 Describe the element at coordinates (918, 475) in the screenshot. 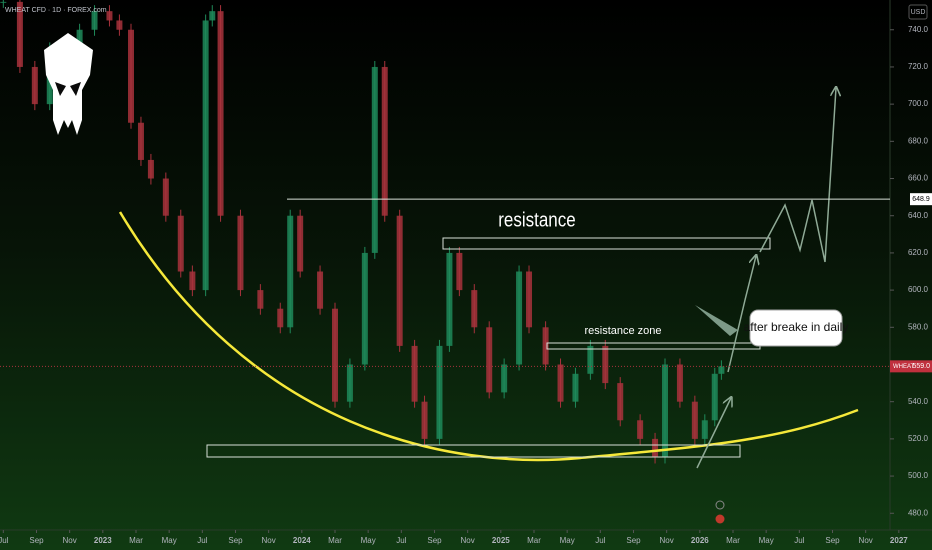

I see `y-tick-label: 500.0` at that location.